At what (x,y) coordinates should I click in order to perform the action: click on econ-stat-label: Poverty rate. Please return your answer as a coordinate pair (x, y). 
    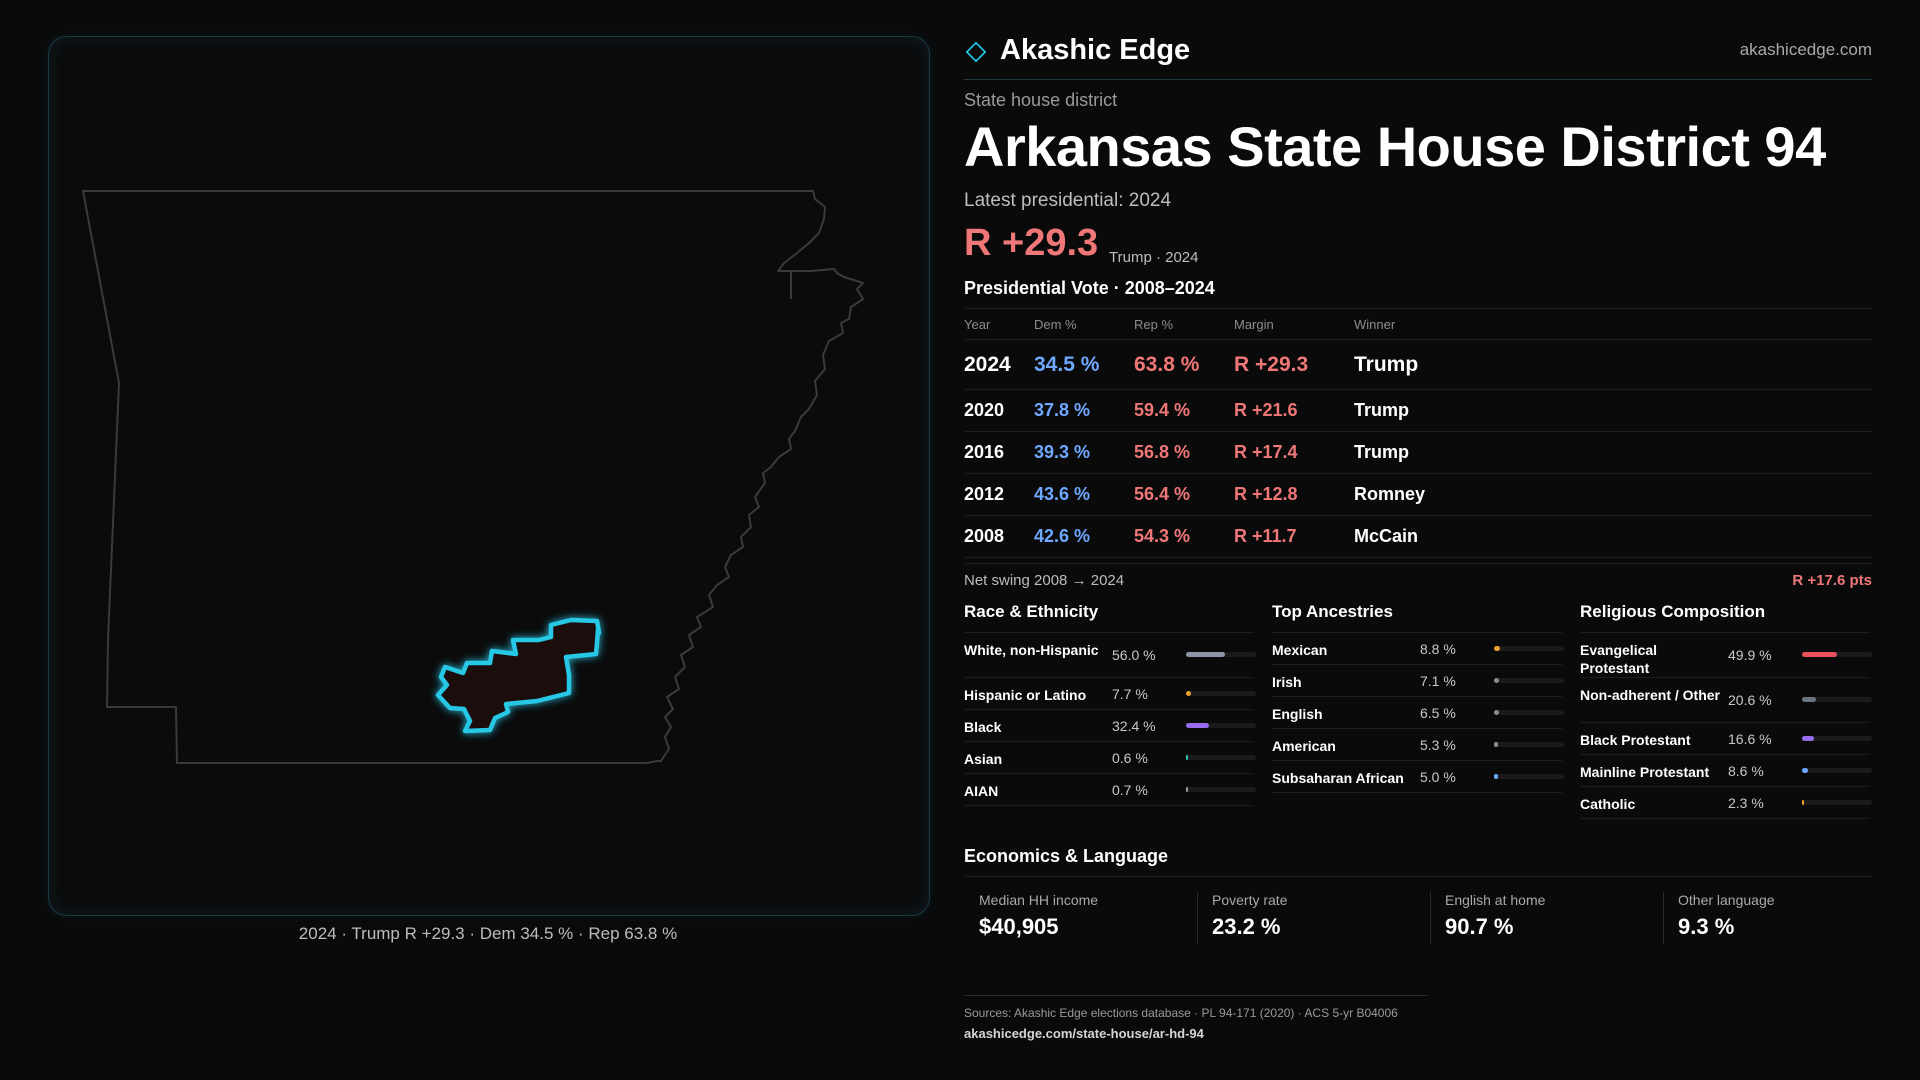
    Looking at the image, I should click on (1250, 900).